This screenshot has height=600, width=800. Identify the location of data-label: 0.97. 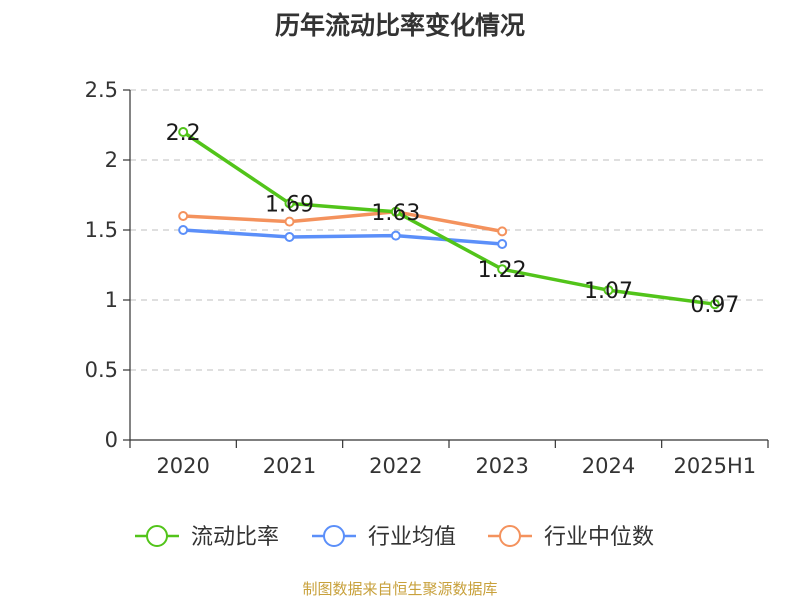
(714, 305).